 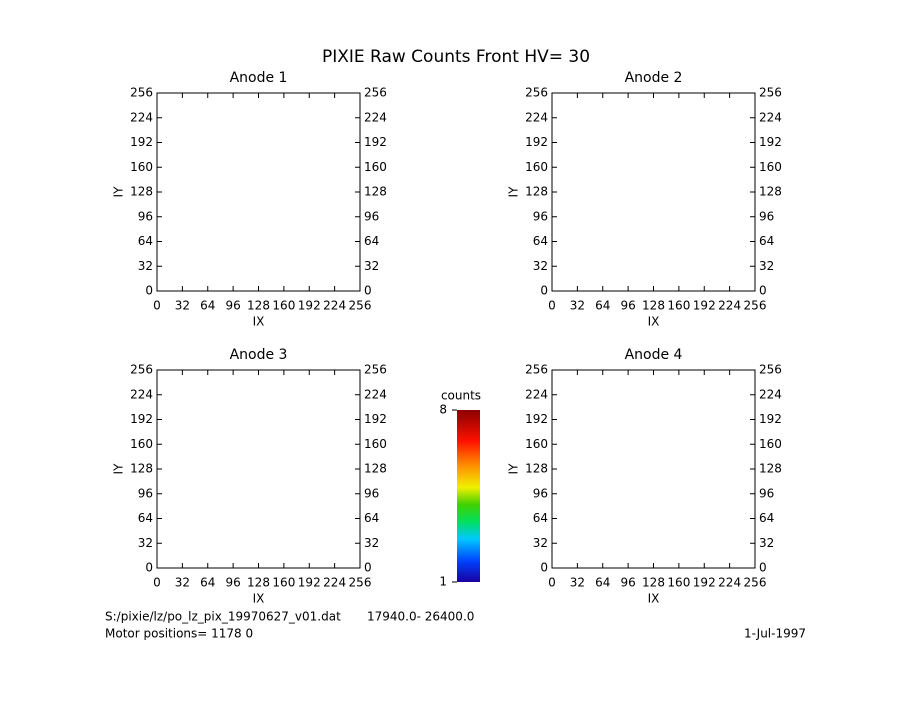 What do you see at coordinates (443, 410) in the screenshot?
I see `colorbar-tick-label: 8` at bounding box center [443, 410].